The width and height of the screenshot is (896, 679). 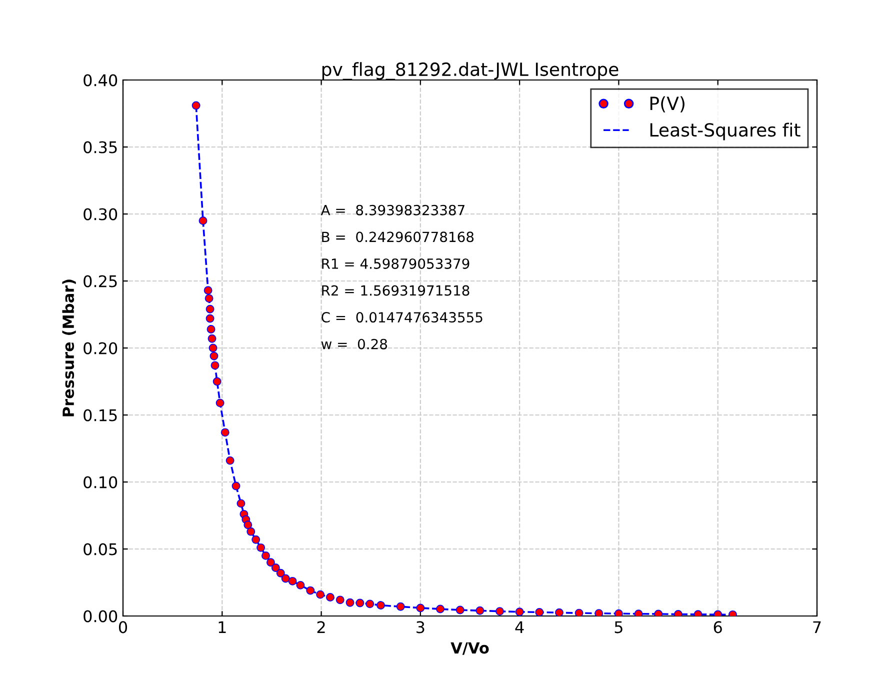 What do you see at coordinates (100, 147) in the screenshot?
I see `y-tick-label: 0.35` at bounding box center [100, 147].